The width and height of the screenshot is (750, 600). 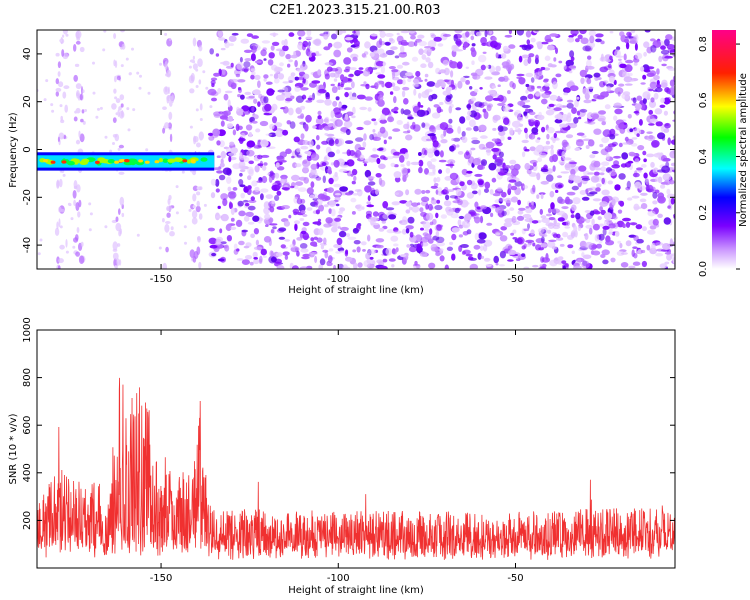 I want to click on signal-peak, so click(x=71, y=163).